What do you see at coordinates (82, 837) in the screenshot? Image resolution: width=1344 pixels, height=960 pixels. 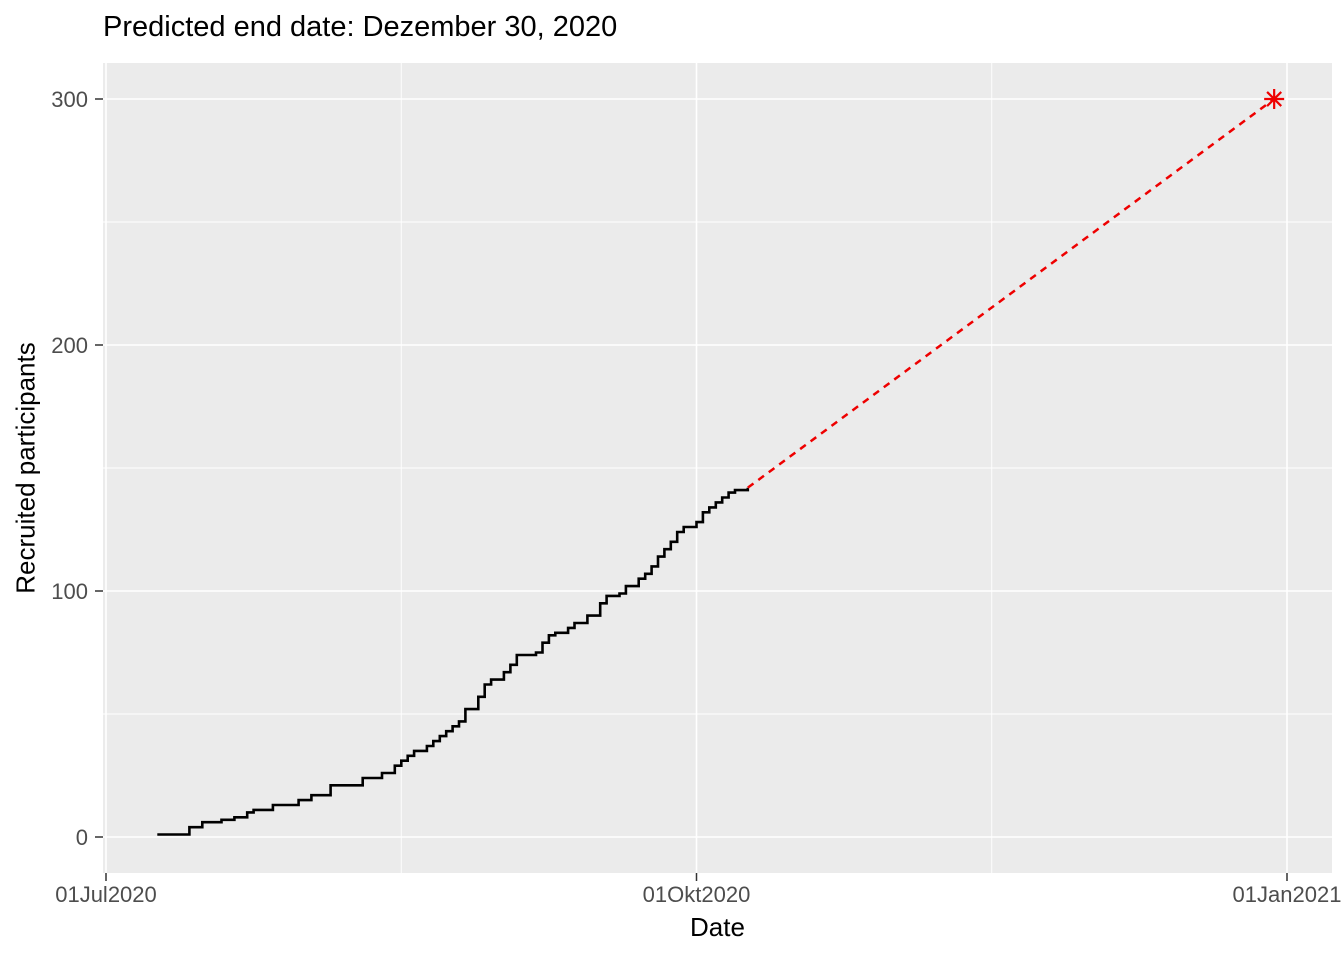 I see `y-tick-label: 0` at bounding box center [82, 837].